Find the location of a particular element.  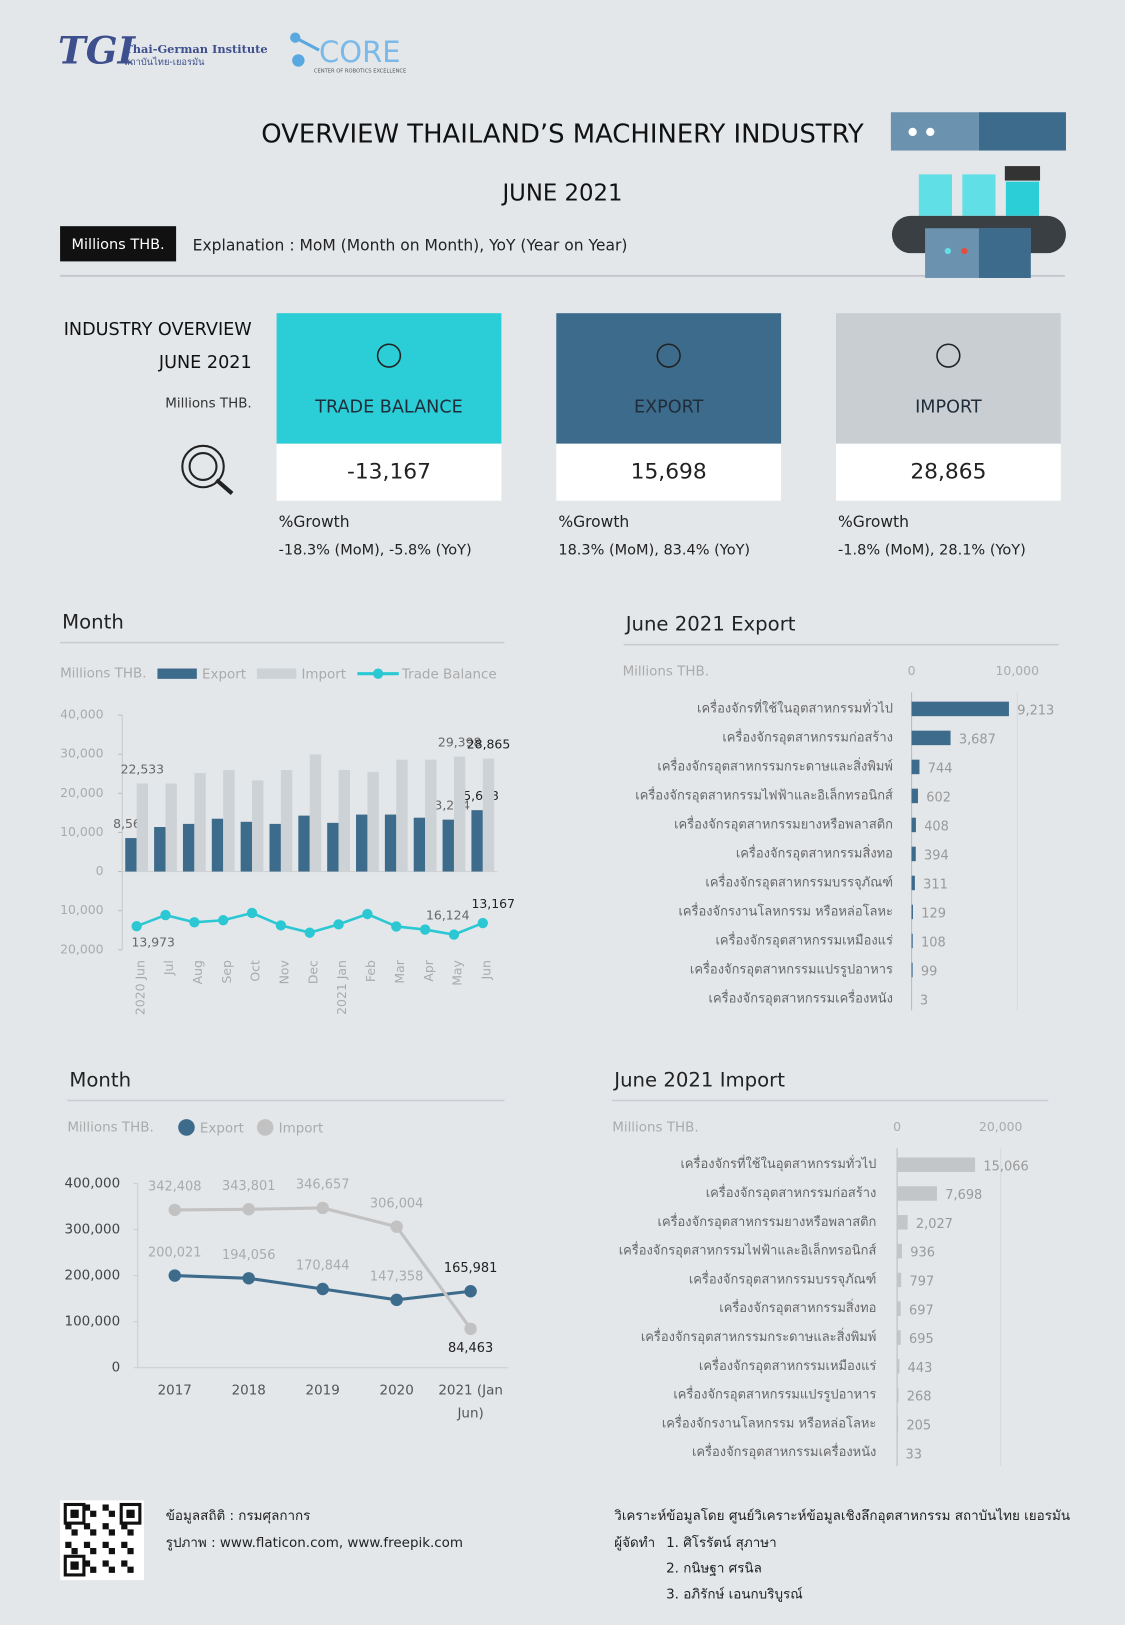

x-tick-label: Sep is located at coordinates (226, 972).